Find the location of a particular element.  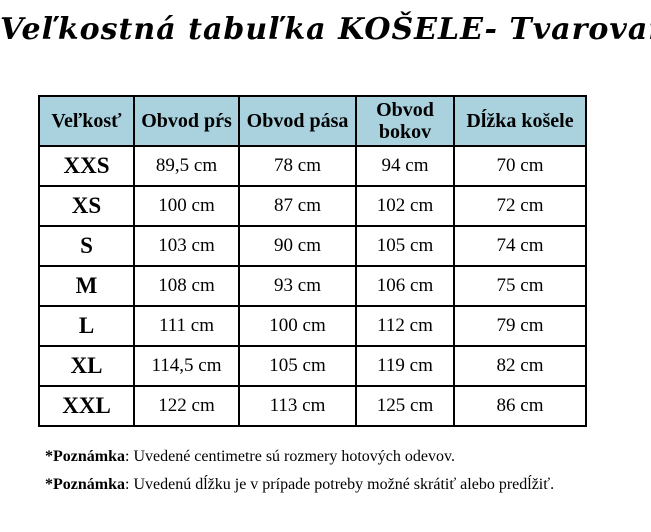

table-row: M 108 cm 93 cm 106 cm 75 cm is located at coordinates (312, 286).